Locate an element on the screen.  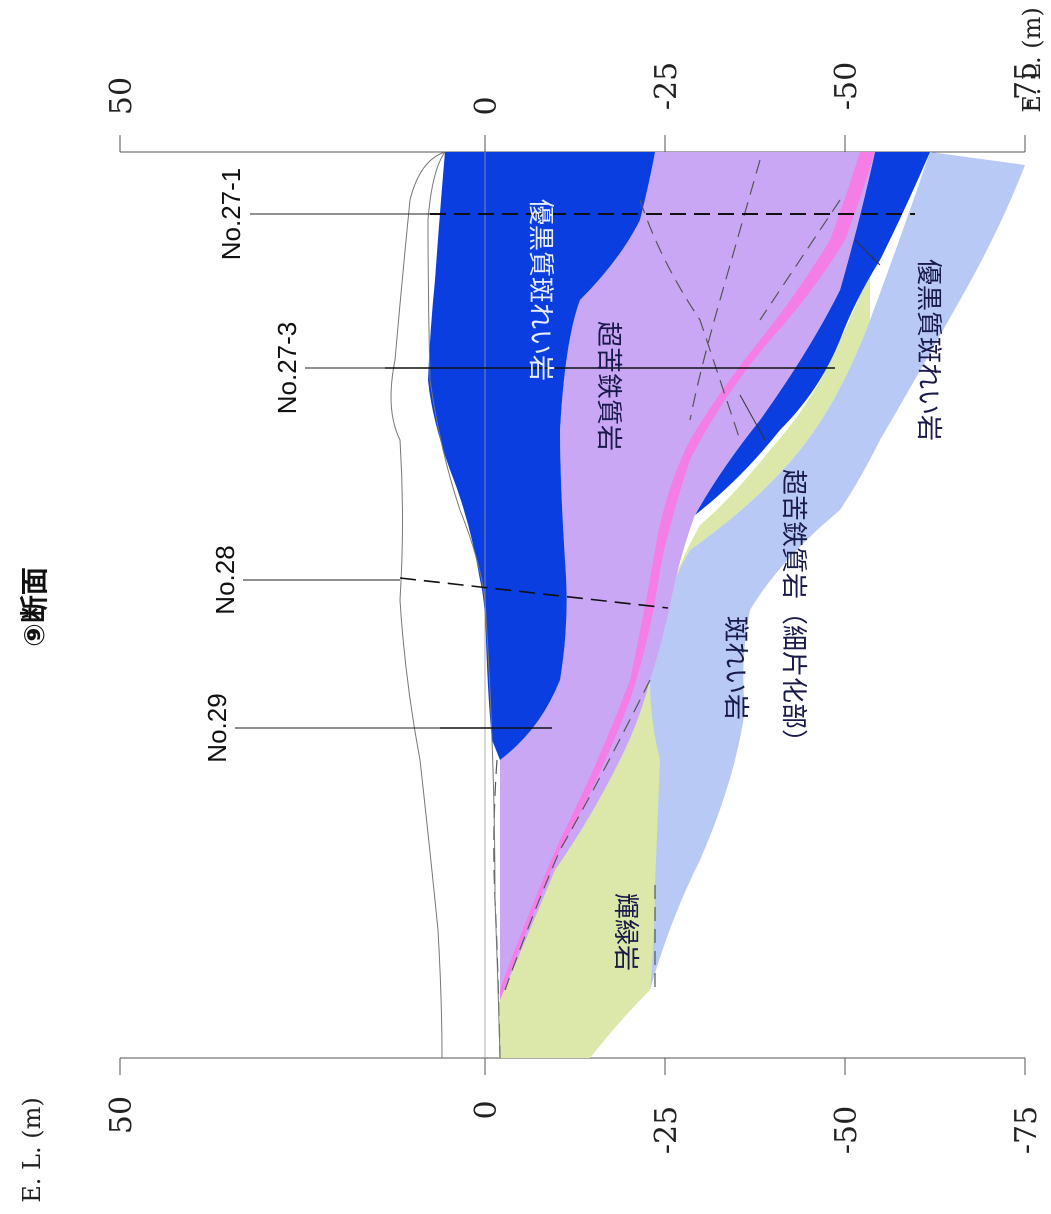
unit-melanocratic-lower is located at coordinates (812, 333).